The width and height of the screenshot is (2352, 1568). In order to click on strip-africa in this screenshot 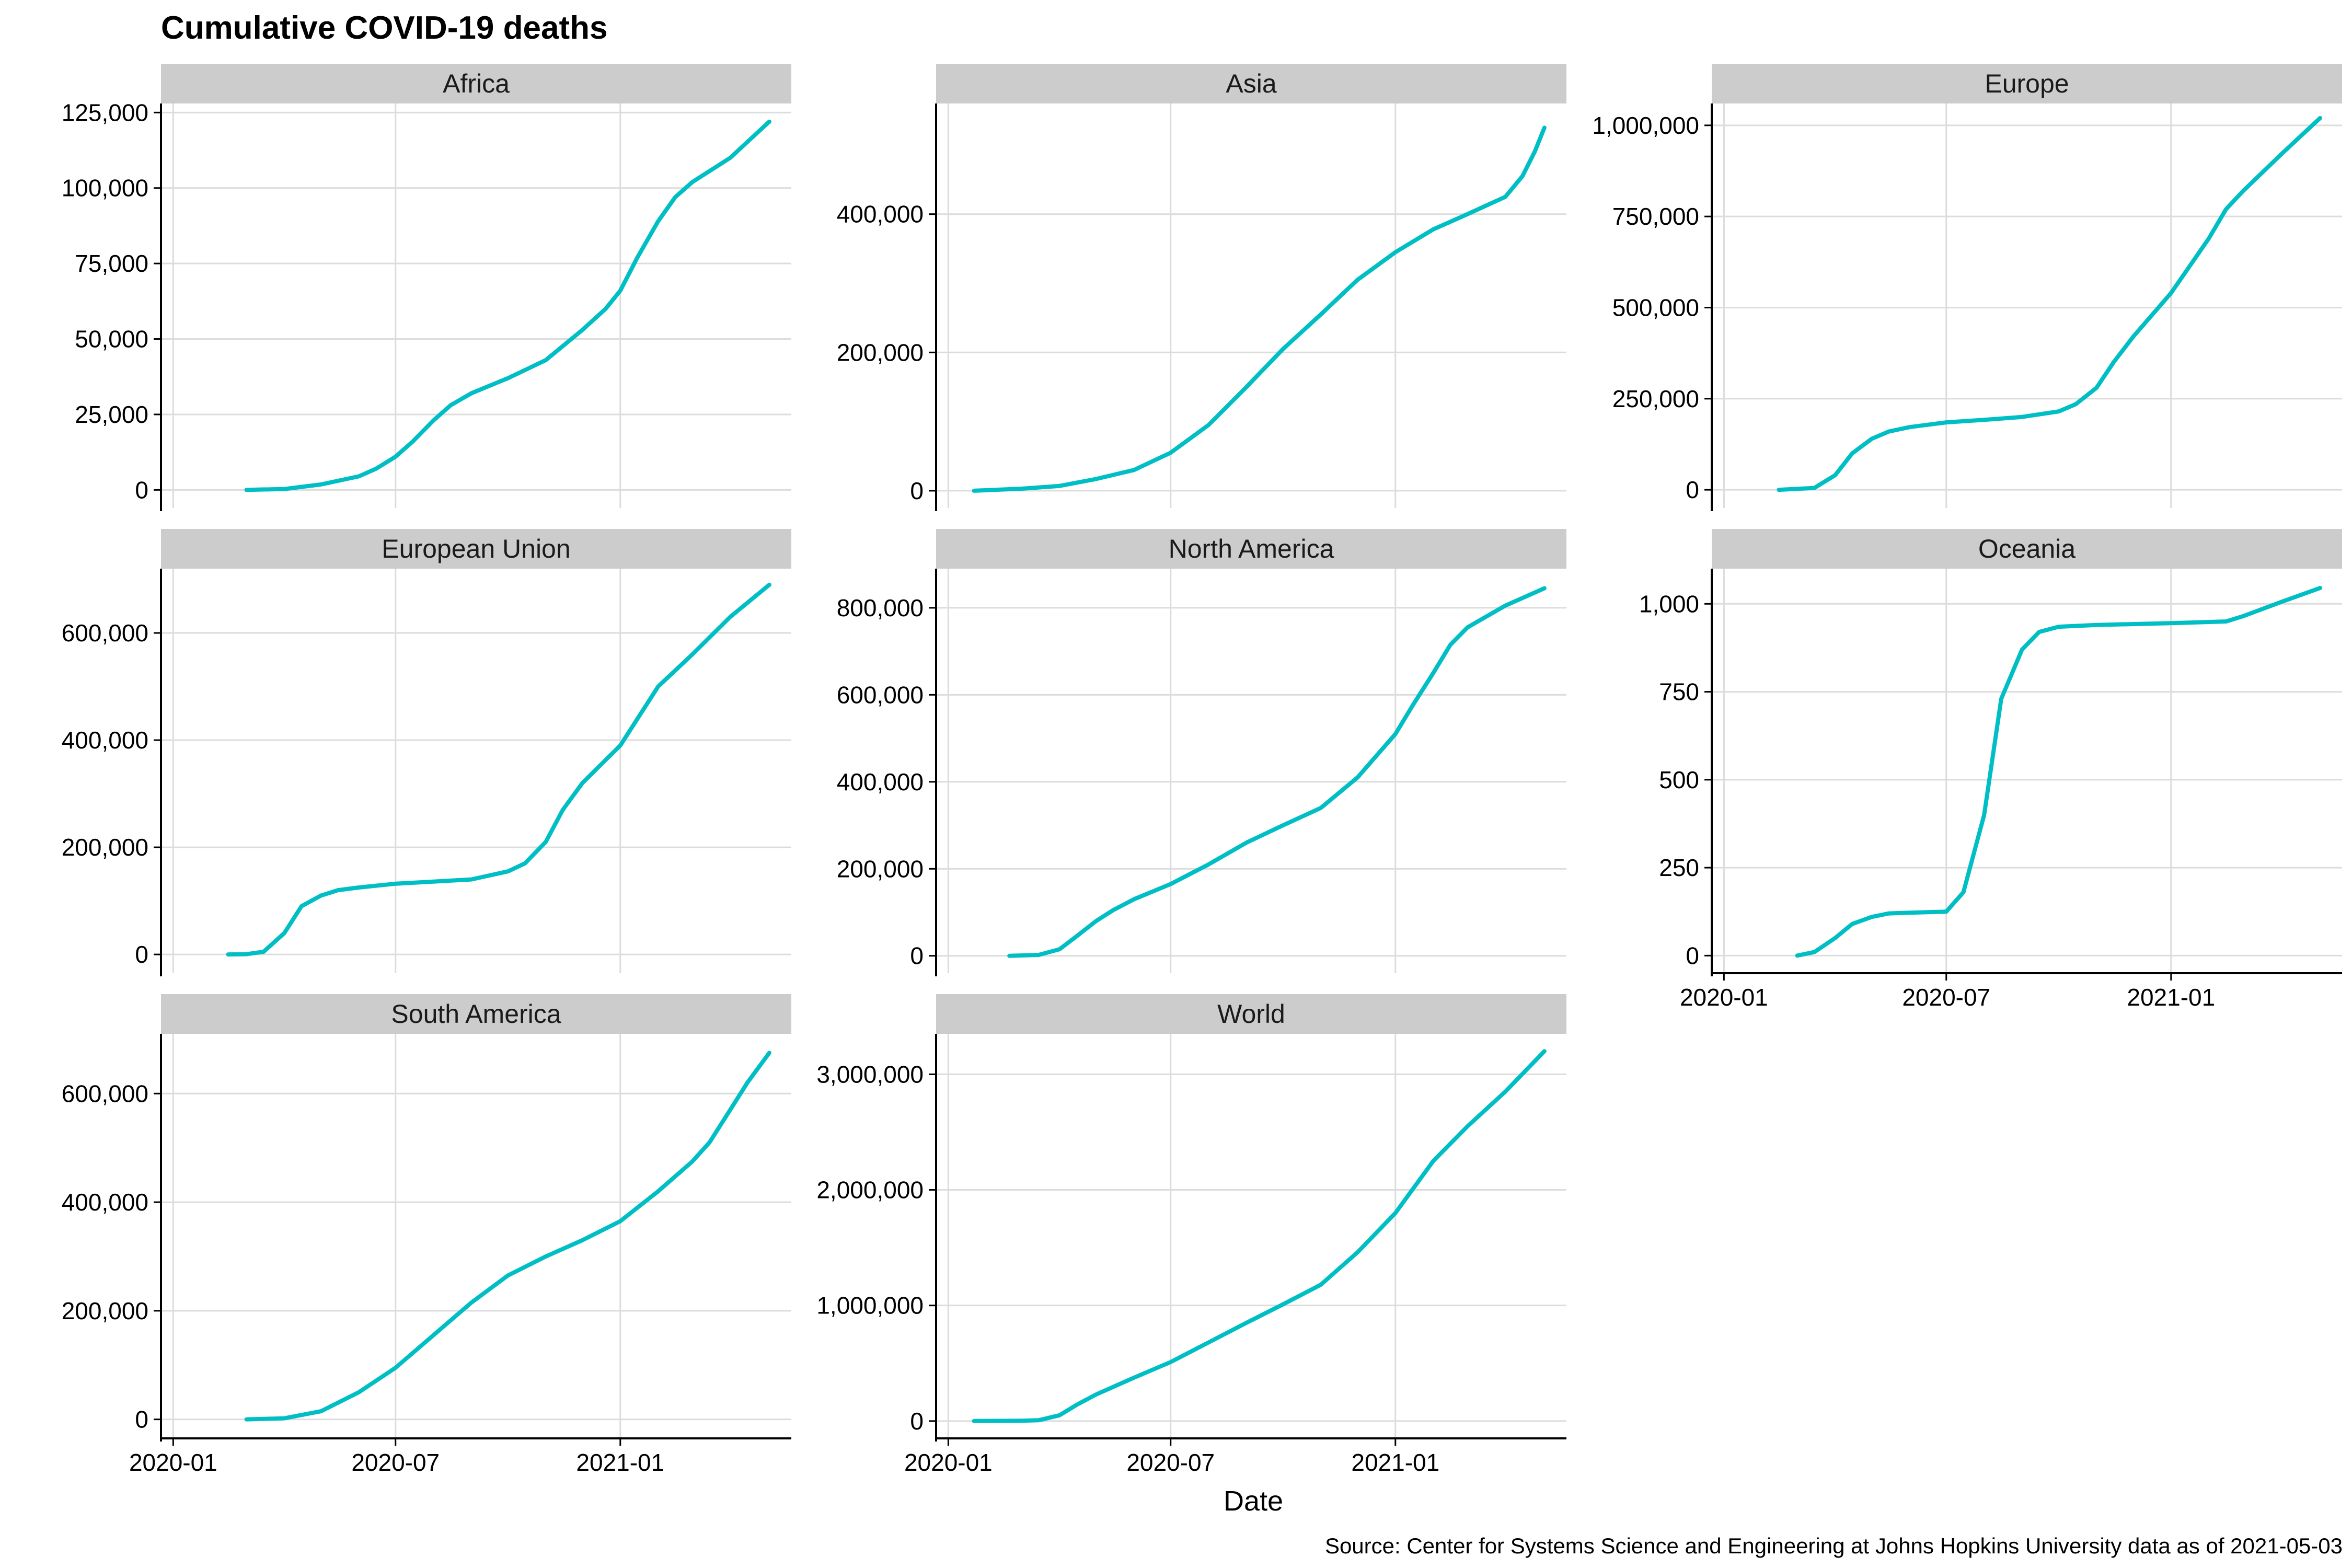, I will do `click(476, 83)`.